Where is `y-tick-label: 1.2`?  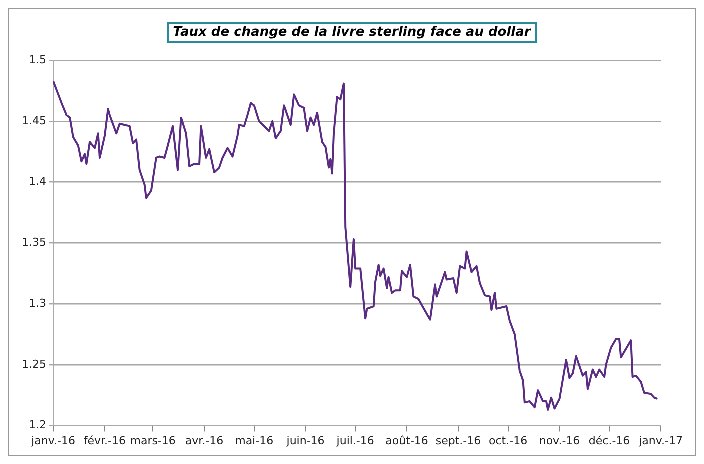 y-tick-label: 1.2 is located at coordinates (37, 425).